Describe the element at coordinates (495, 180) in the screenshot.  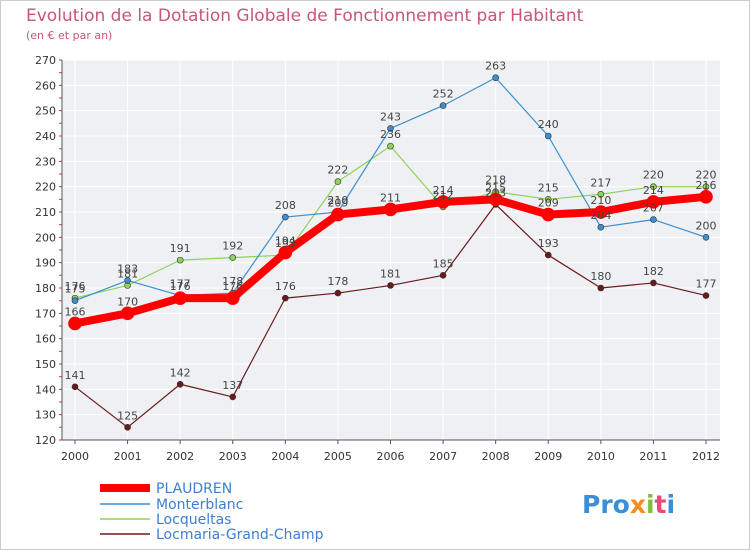
I see `data-label: 218` at that location.